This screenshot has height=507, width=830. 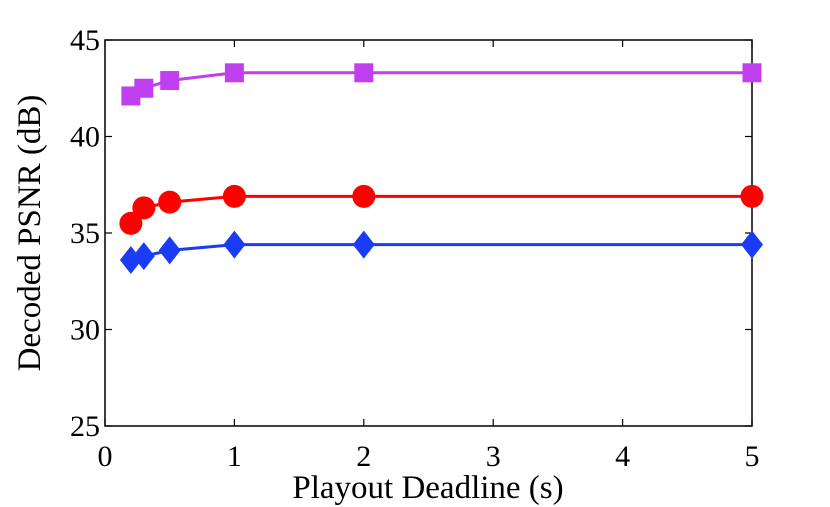 What do you see at coordinates (85, 137) in the screenshot?
I see `y-tick-label: 40` at bounding box center [85, 137].